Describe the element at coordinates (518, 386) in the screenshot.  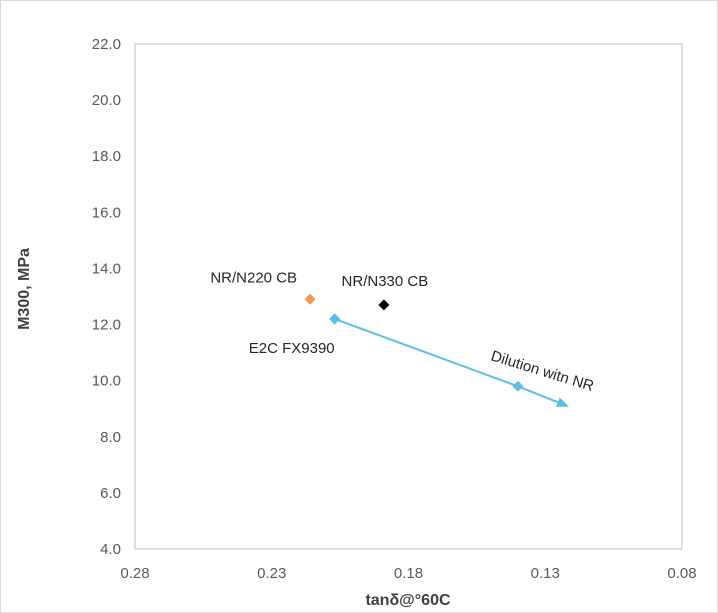
I see `dilution-point-marker` at that location.